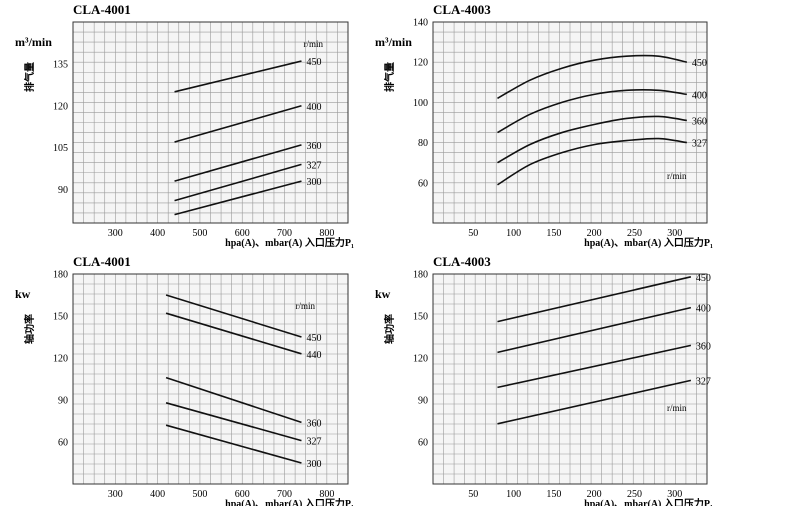  What do you see at coordinates (60, 148) in the screenshot?
I see `y-tick-label: 105` at bounding box center [60, 148].